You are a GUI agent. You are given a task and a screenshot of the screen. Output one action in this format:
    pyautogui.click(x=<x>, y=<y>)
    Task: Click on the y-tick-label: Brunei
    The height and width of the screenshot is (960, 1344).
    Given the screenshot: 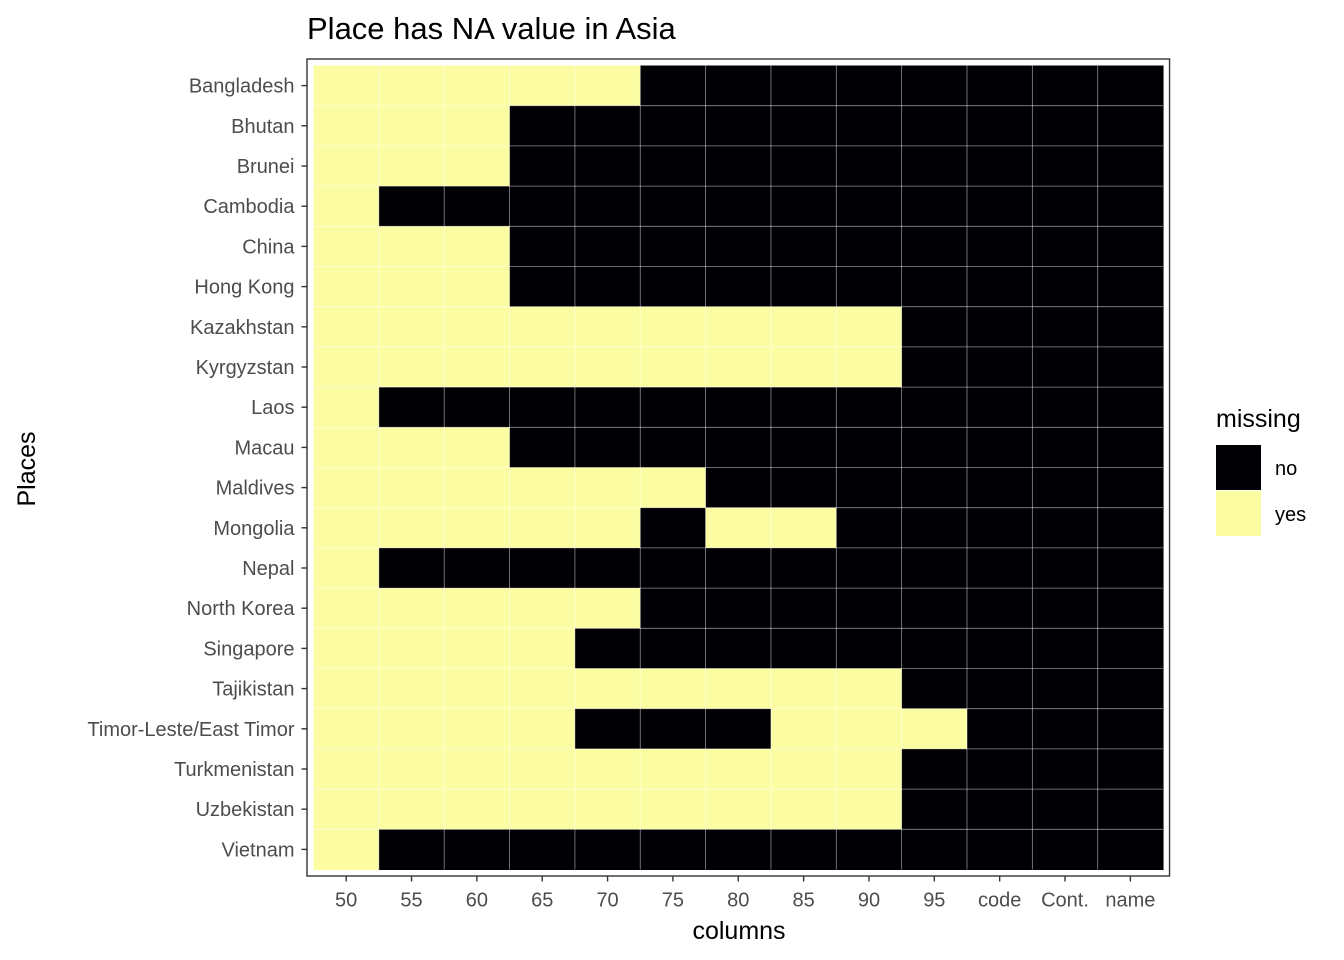 What is the action you would take?
    pyautogui.click(x=266, y=167)
    